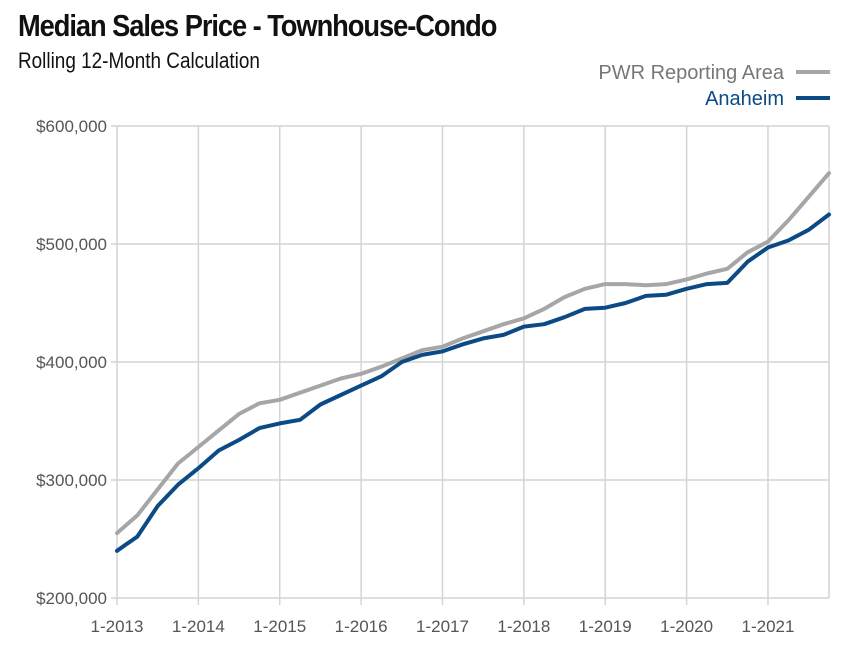  What do you see at coordinates (279, 626) in the screenshot?
I see `x-tick-label: 1-2015` at bounding box center [279, 626].